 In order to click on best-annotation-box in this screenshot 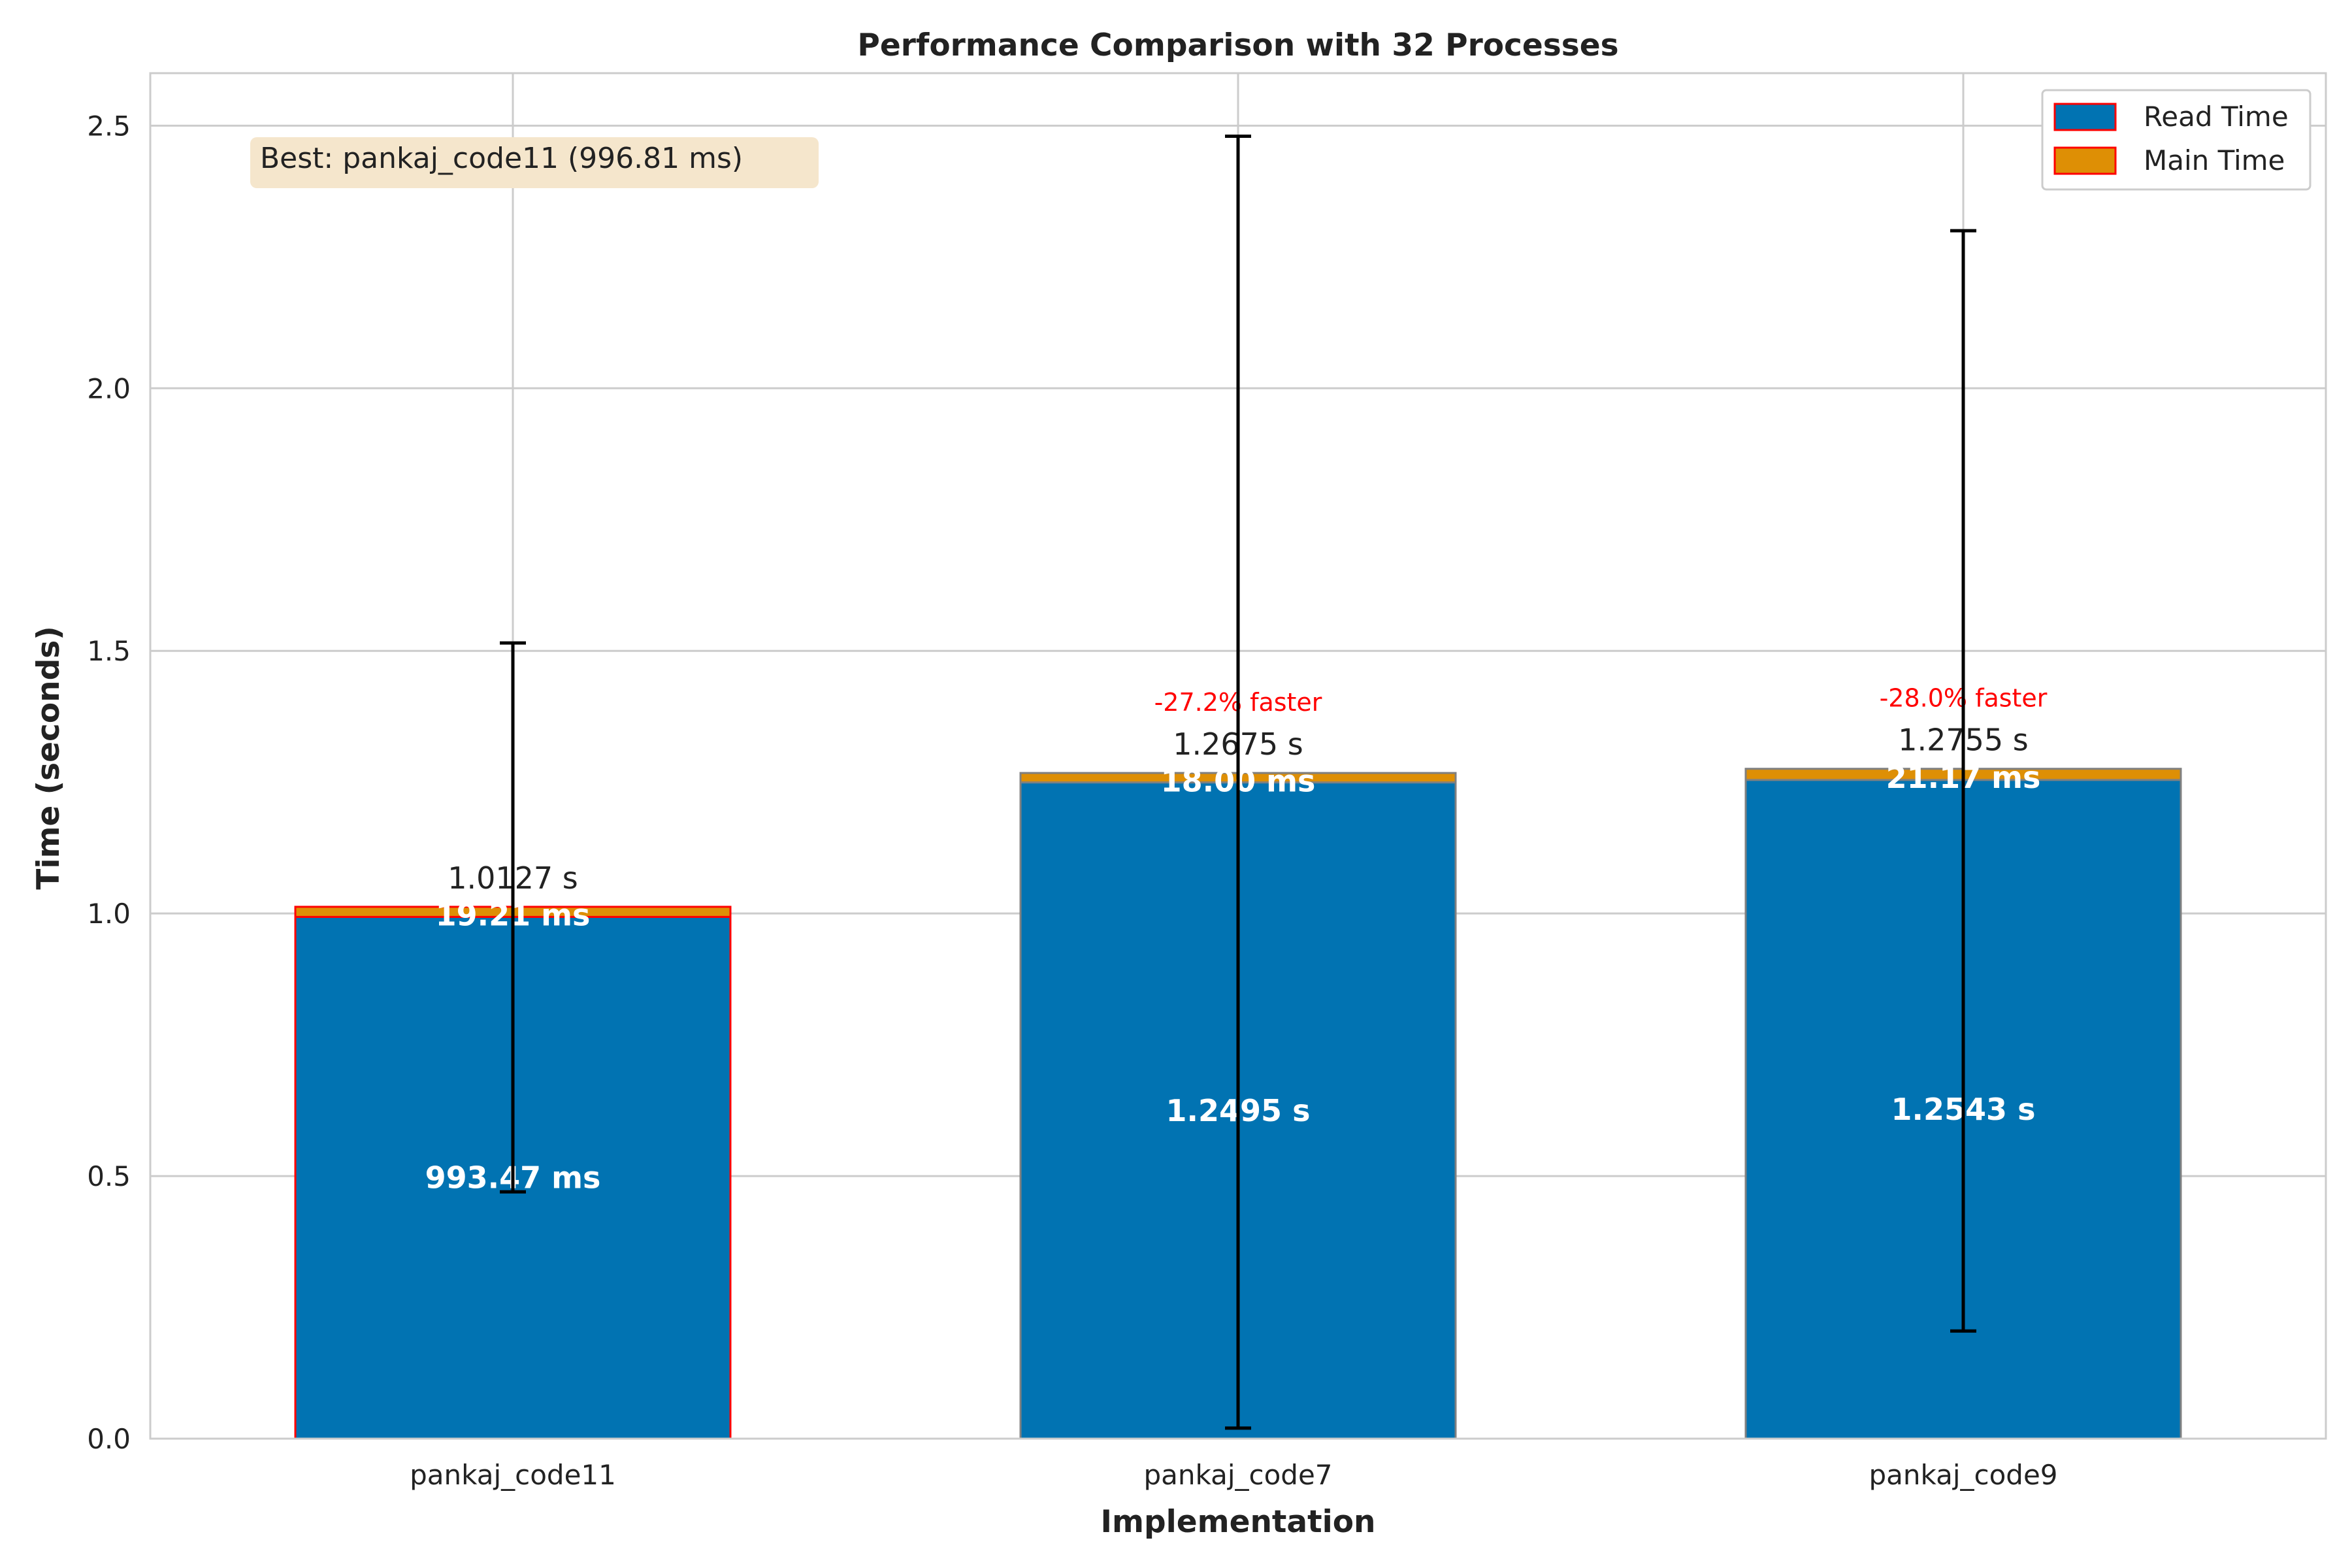, I will do `click(534, 162)`.